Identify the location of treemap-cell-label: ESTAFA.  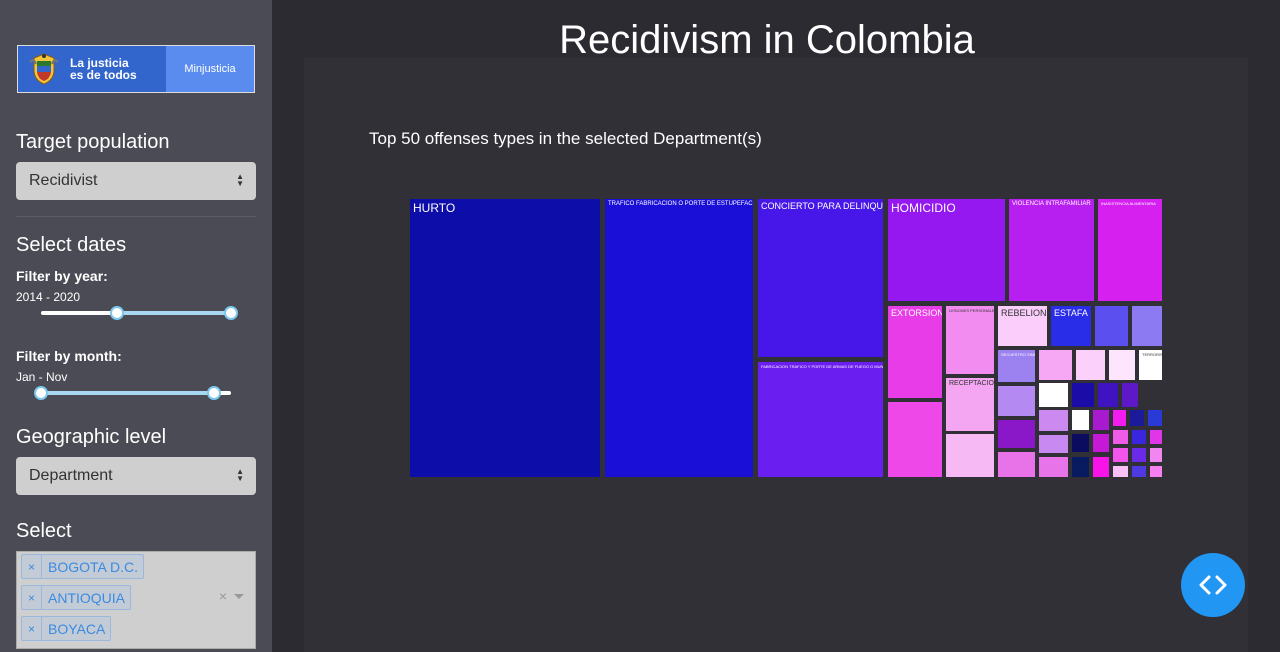
(1071, 313).